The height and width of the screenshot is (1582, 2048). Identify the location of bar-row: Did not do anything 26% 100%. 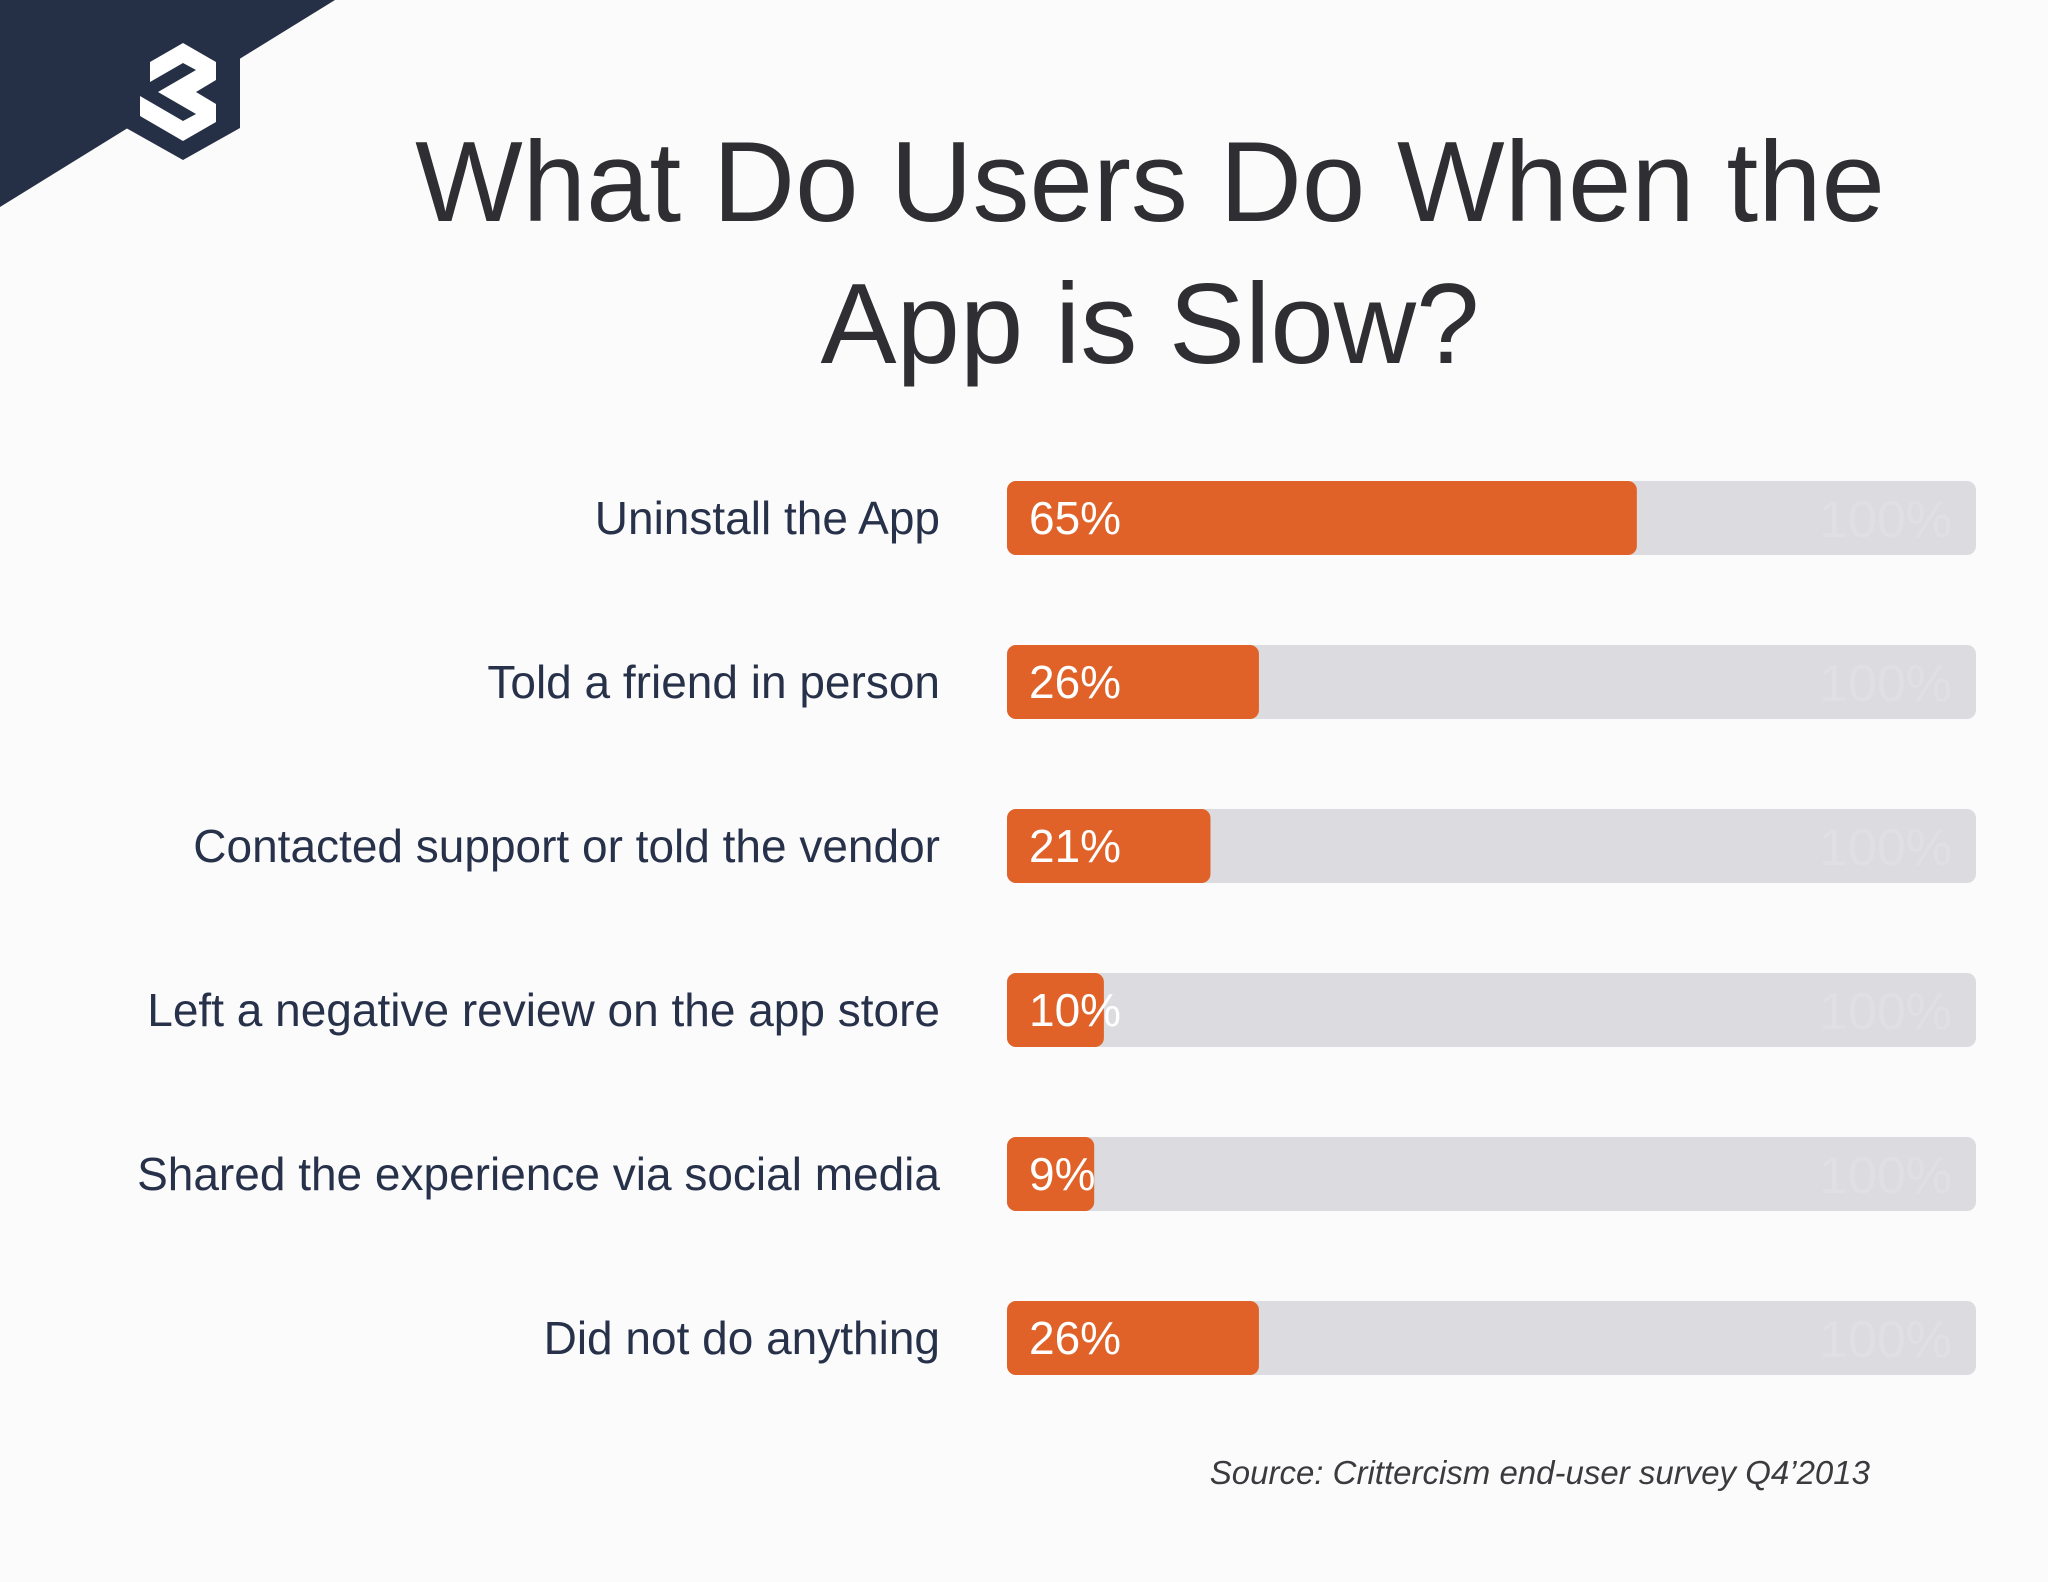
(1260, 1338).